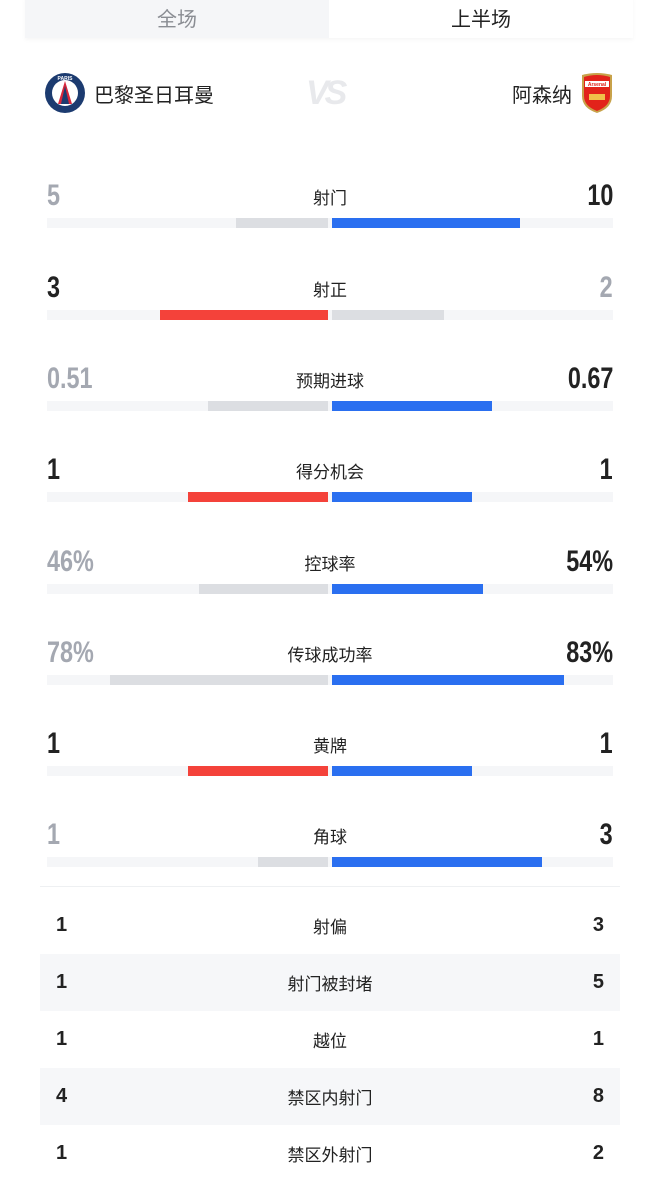 The height and width of the screenshot is (1182, 660). I want to click on home-team-name: 巴黎圣日耳曼, so click(154, 94).